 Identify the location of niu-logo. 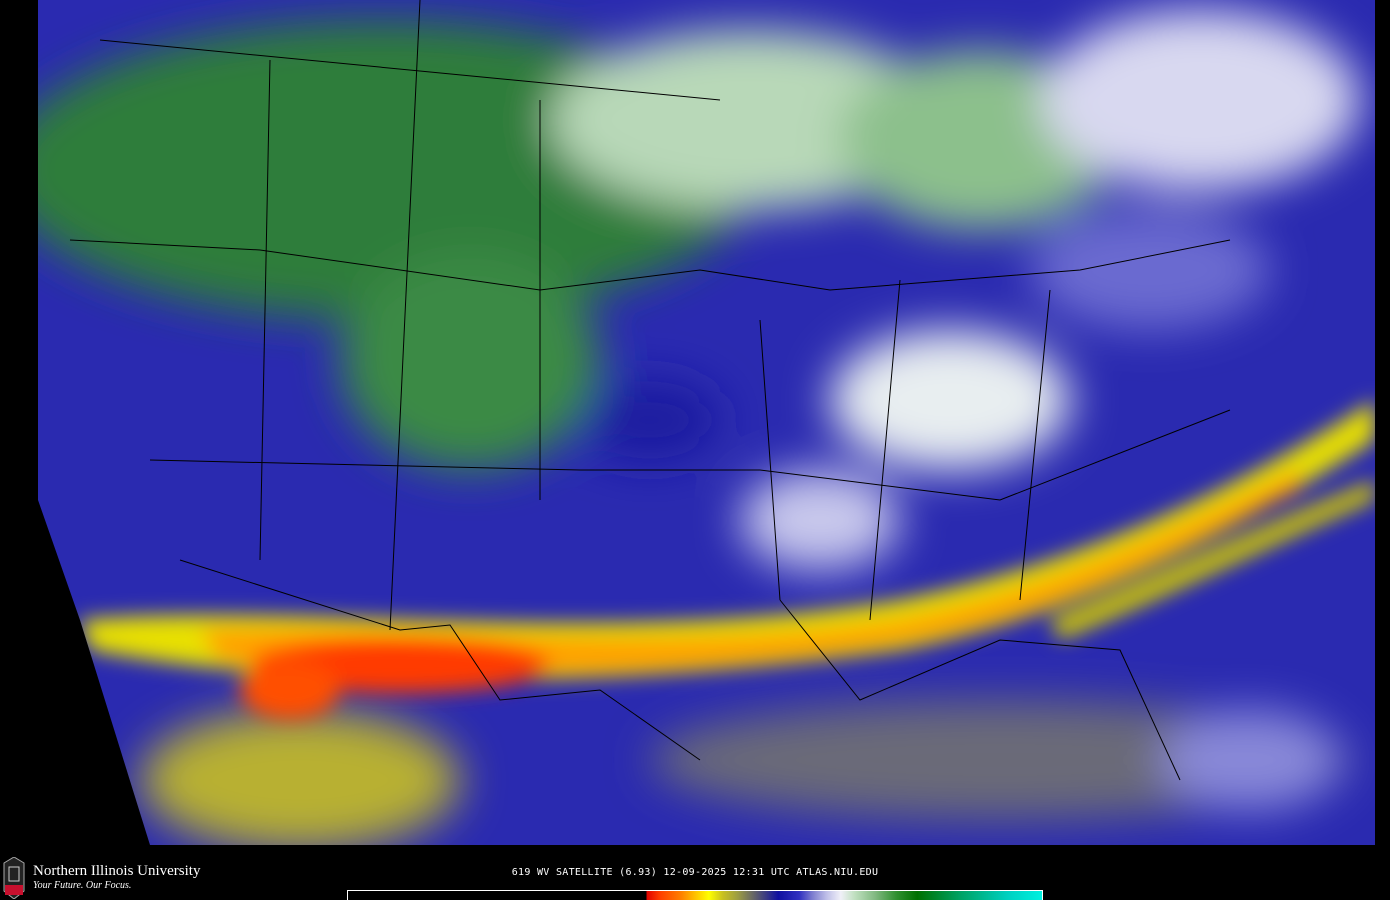
(14, 878).